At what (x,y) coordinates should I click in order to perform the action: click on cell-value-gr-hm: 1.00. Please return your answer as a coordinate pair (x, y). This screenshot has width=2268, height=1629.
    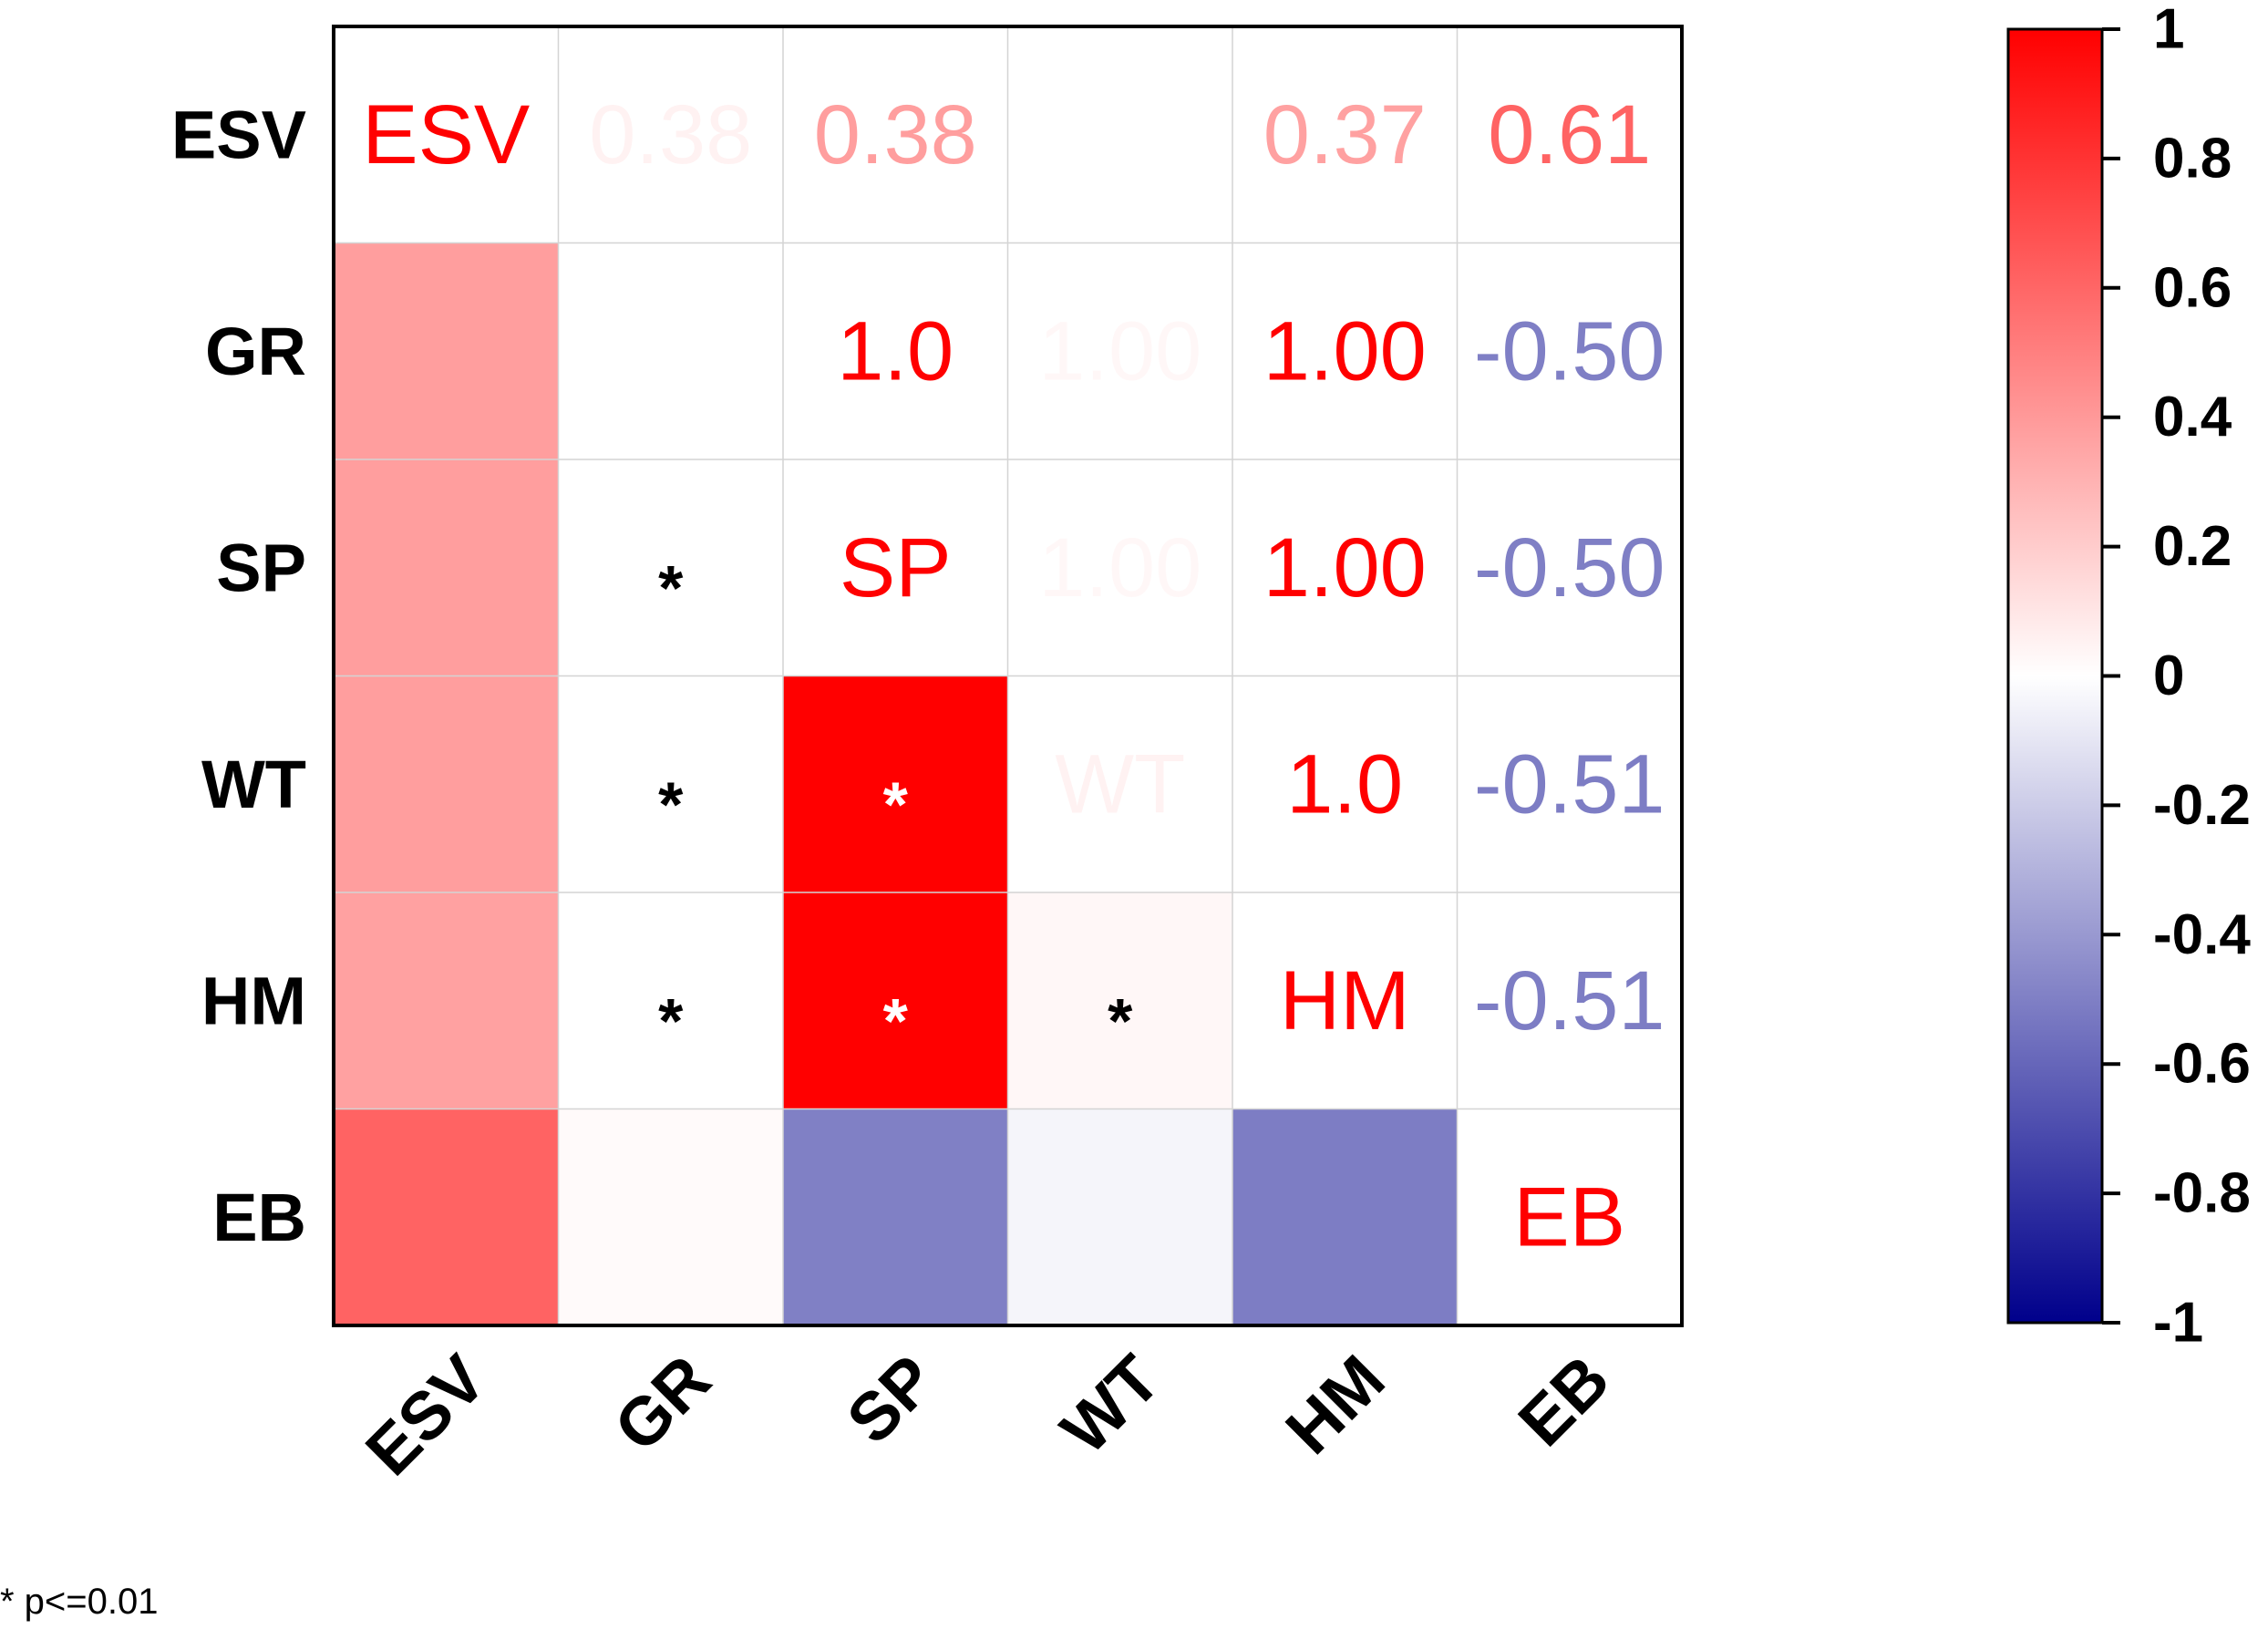
    Looking at the image, I should click on (1345, 350).